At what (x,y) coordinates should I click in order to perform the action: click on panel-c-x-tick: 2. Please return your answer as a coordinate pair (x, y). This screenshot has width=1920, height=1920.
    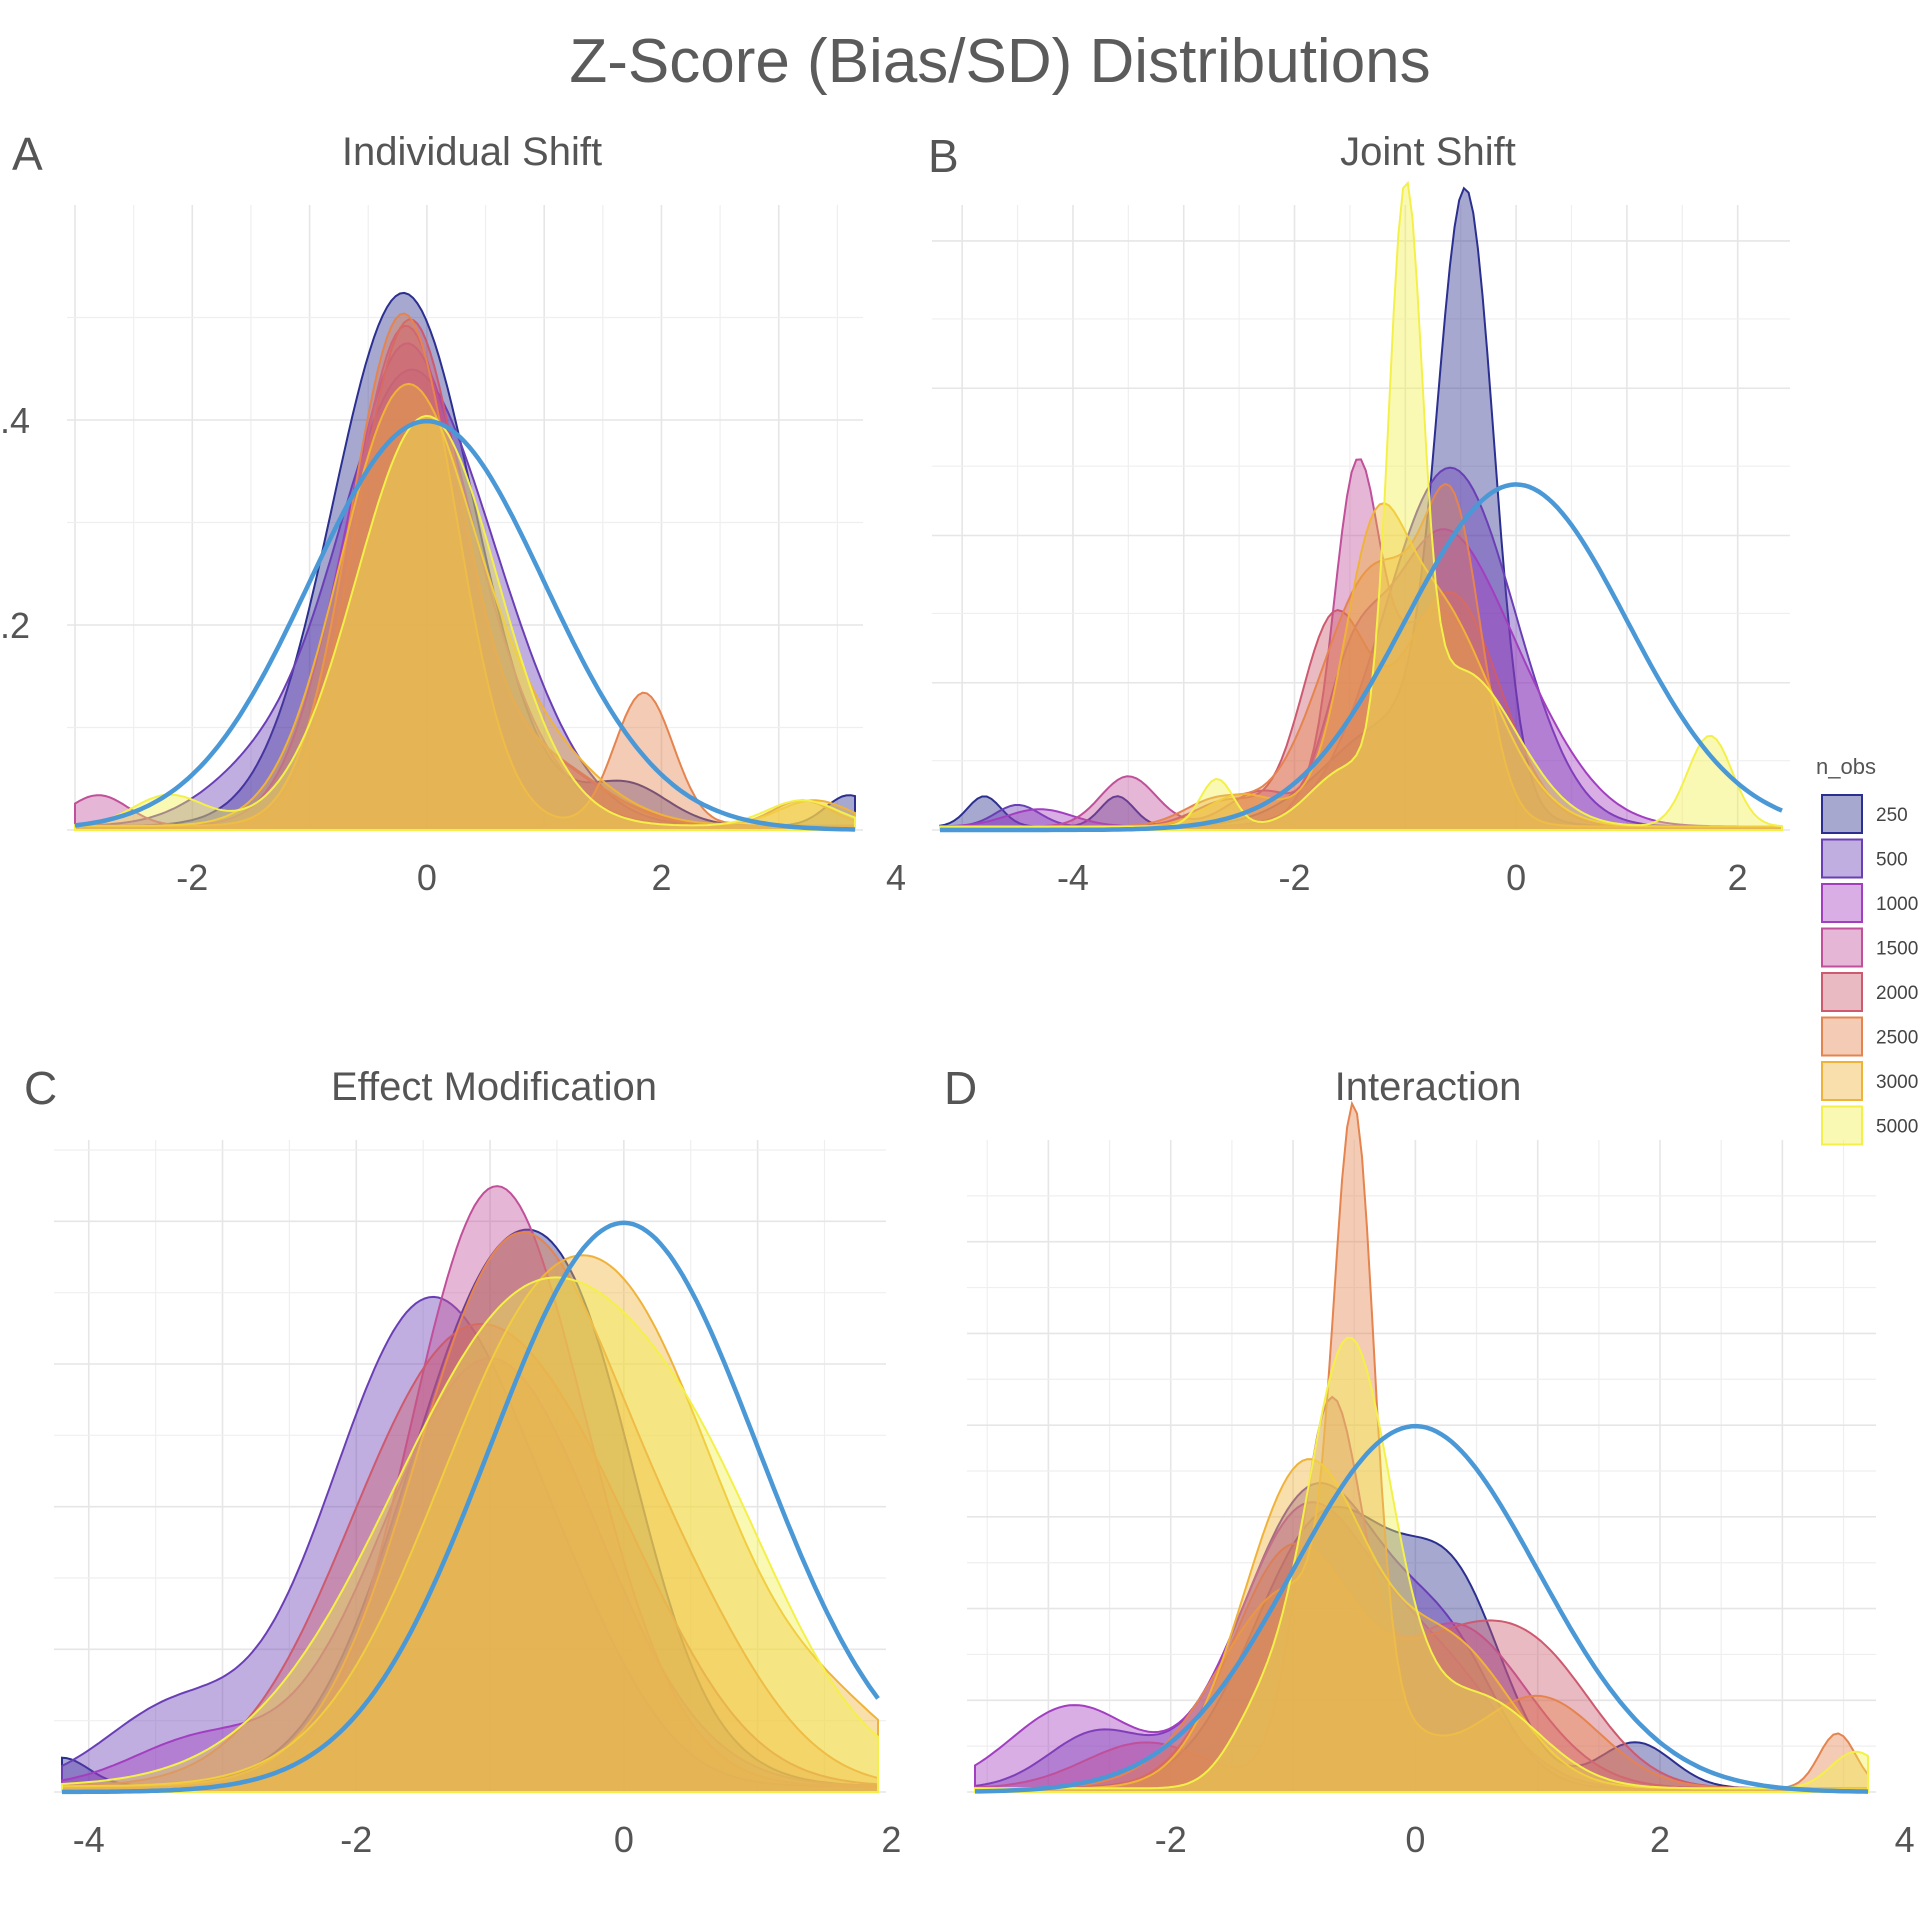
    Looking at the image, I should click on (891, 1839).